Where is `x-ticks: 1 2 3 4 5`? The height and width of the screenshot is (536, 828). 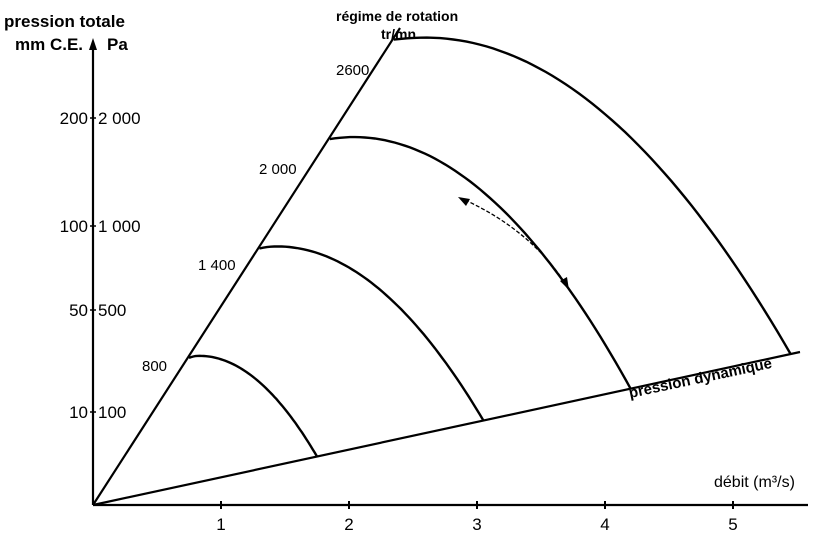 x-ticks: 1 2 3 4 5 is located at coordinates (477, 517).